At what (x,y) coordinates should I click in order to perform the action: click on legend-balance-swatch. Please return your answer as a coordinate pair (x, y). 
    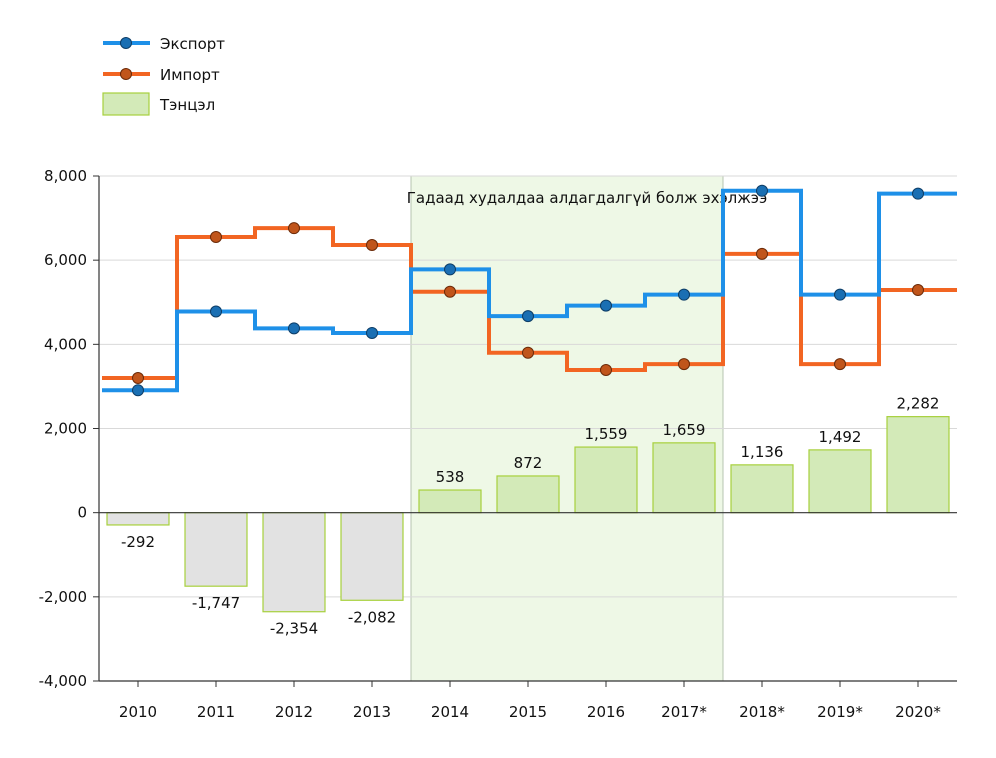
    Looking at the image, I should click on (126, 104).